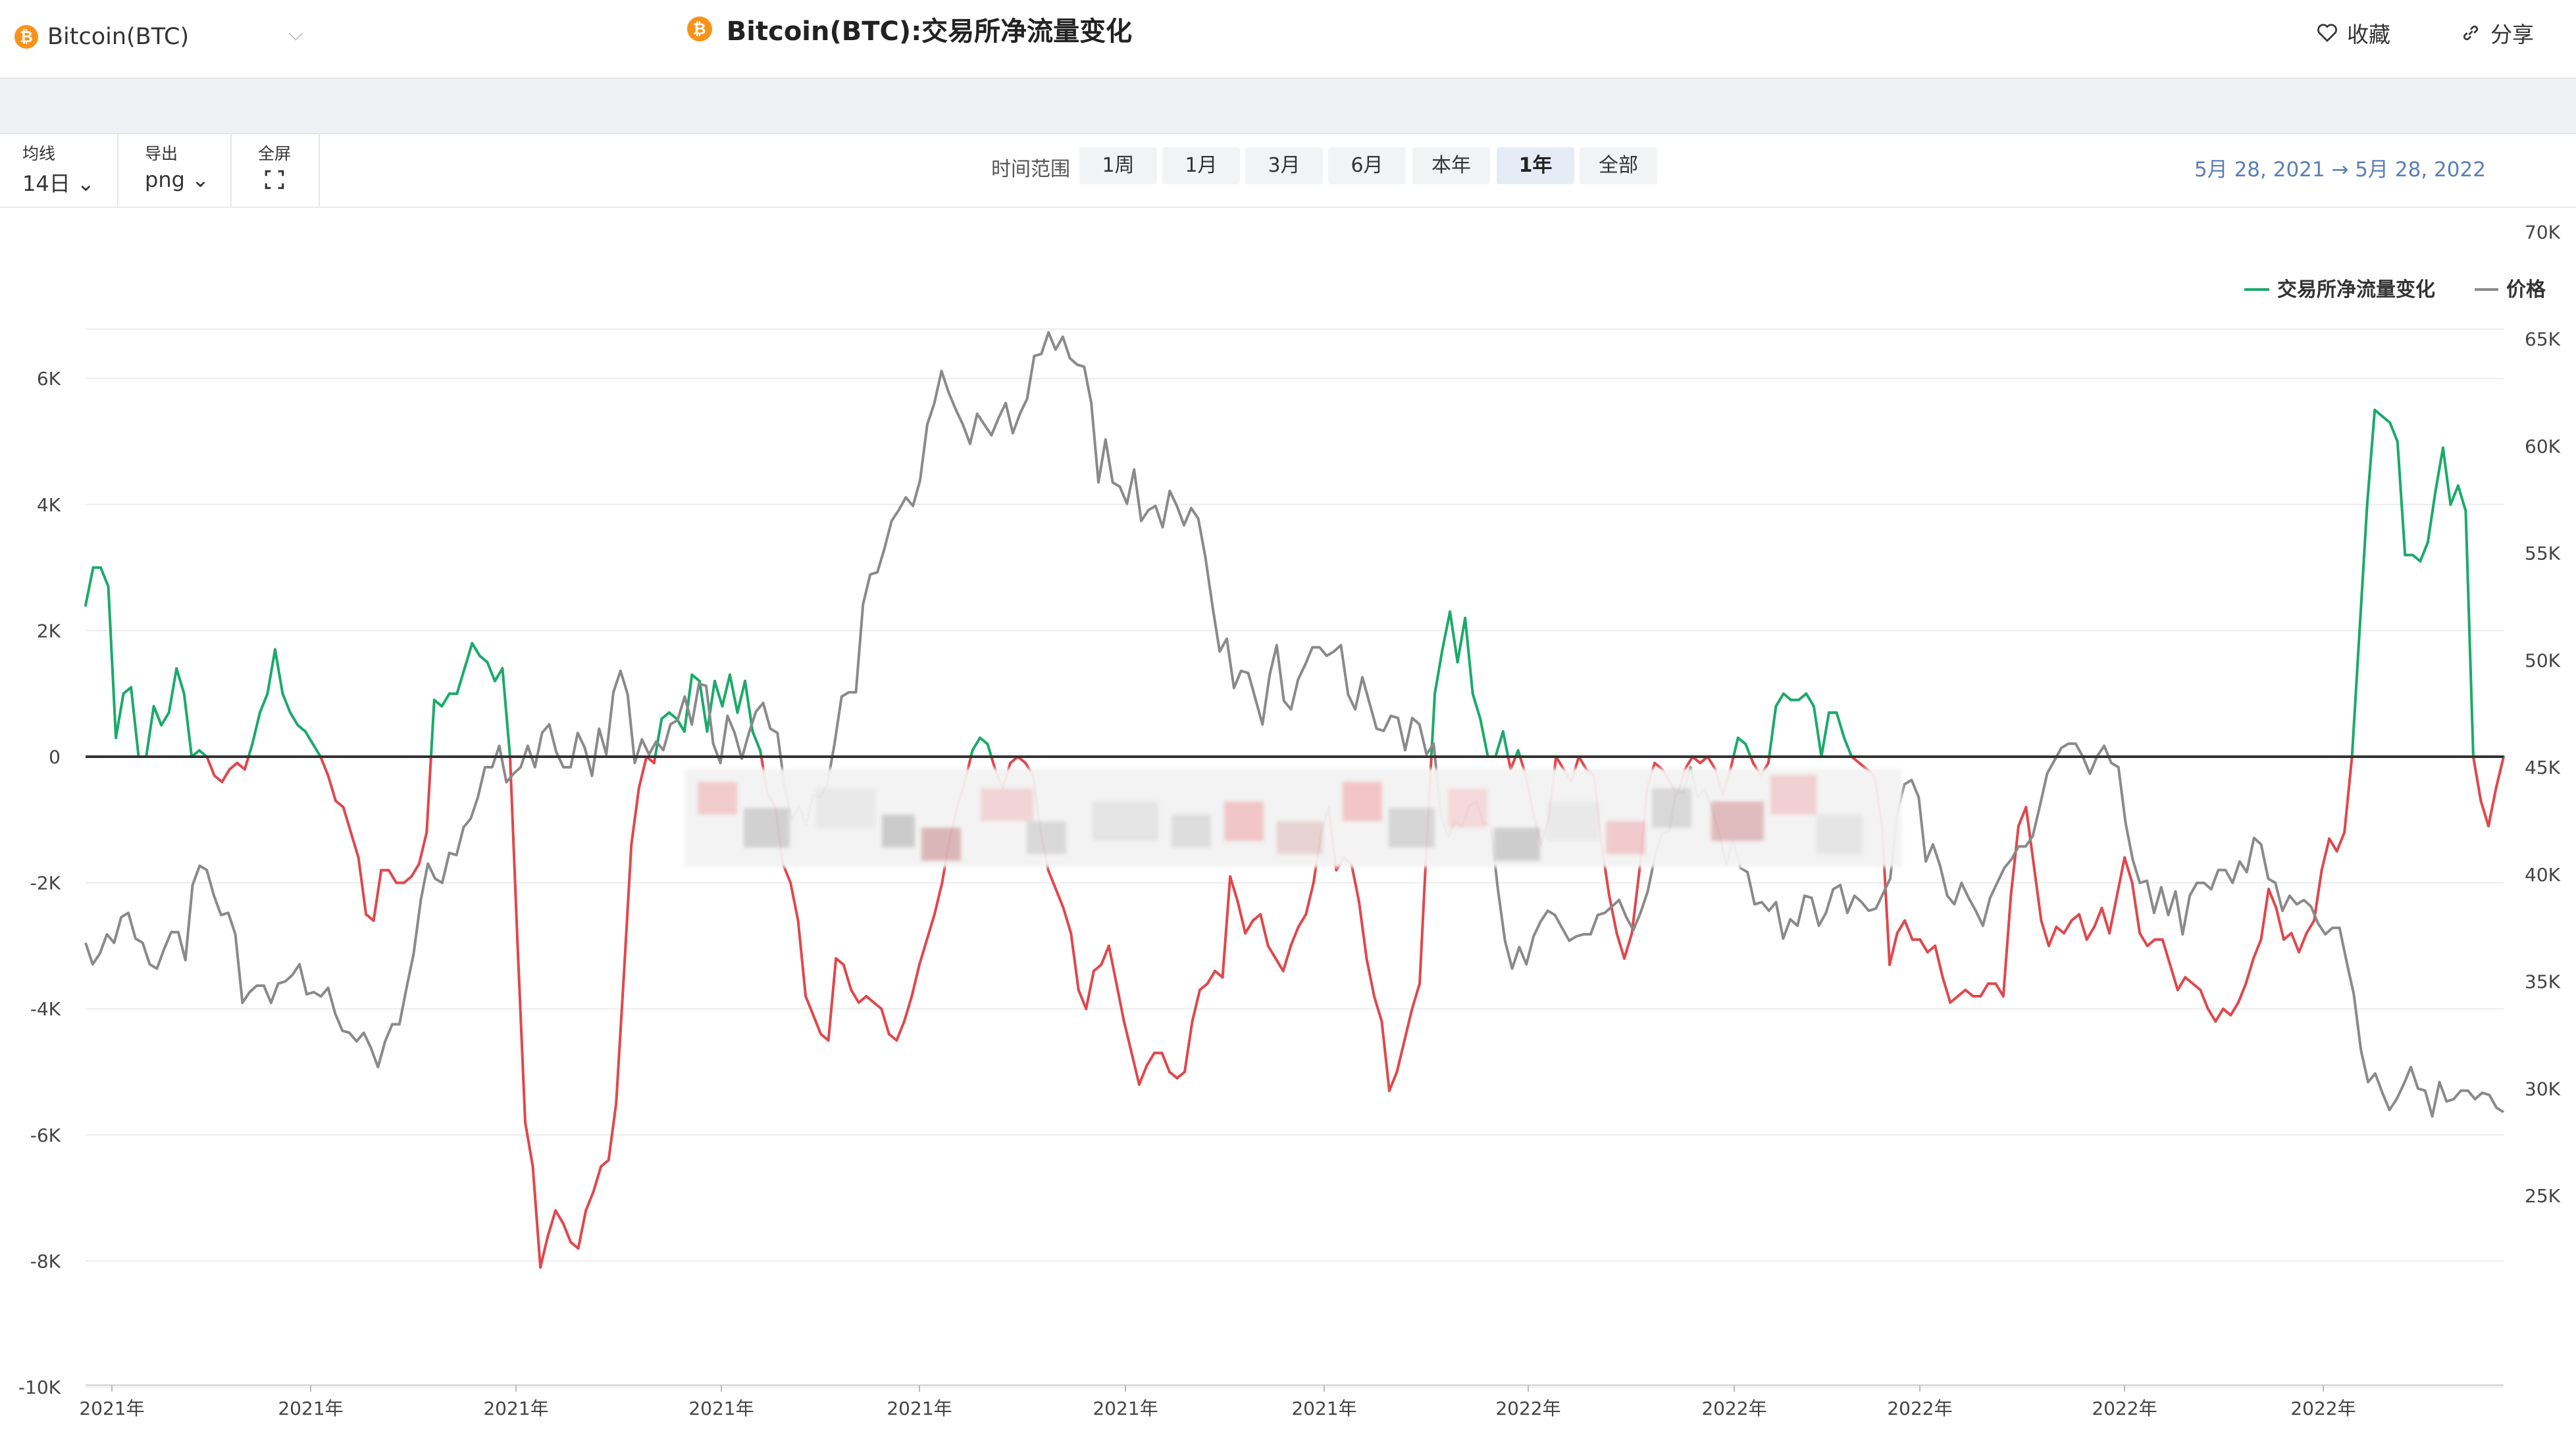 The image size is (2576, 1443). What do you see at coordinates (1535, 165) in the screenshot?
I see `range-button-1y: 1年` at bounding box center [1535, 165].